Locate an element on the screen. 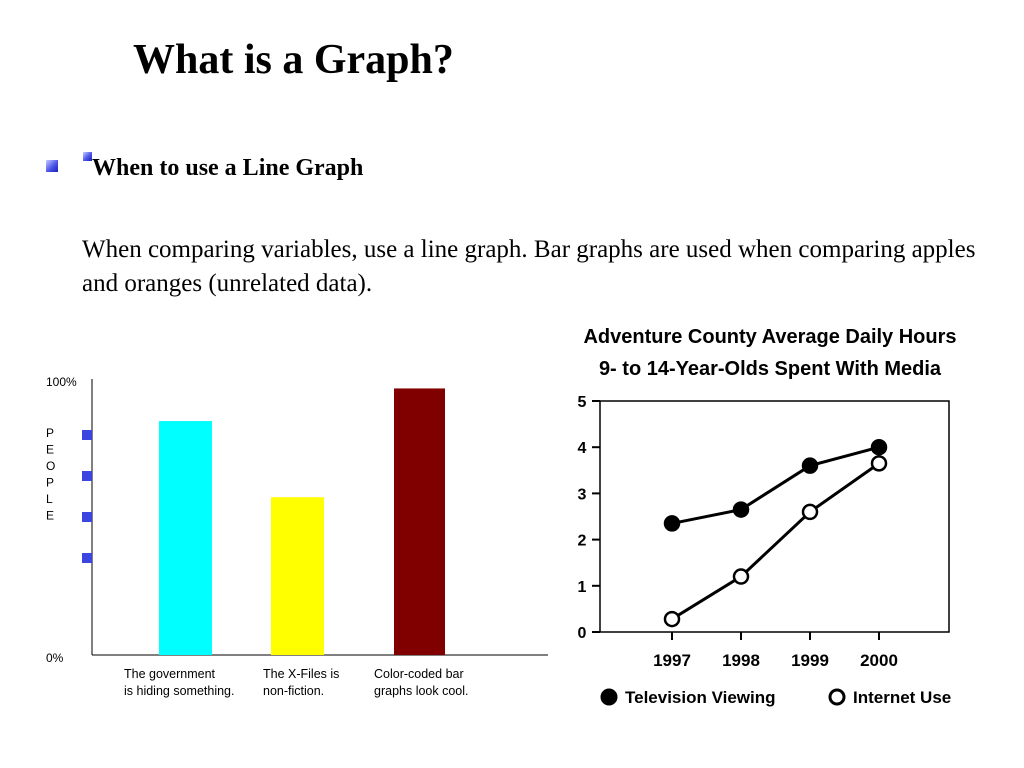  line-chart-y-tick-label: 2 is located at coordinates (582, 541).